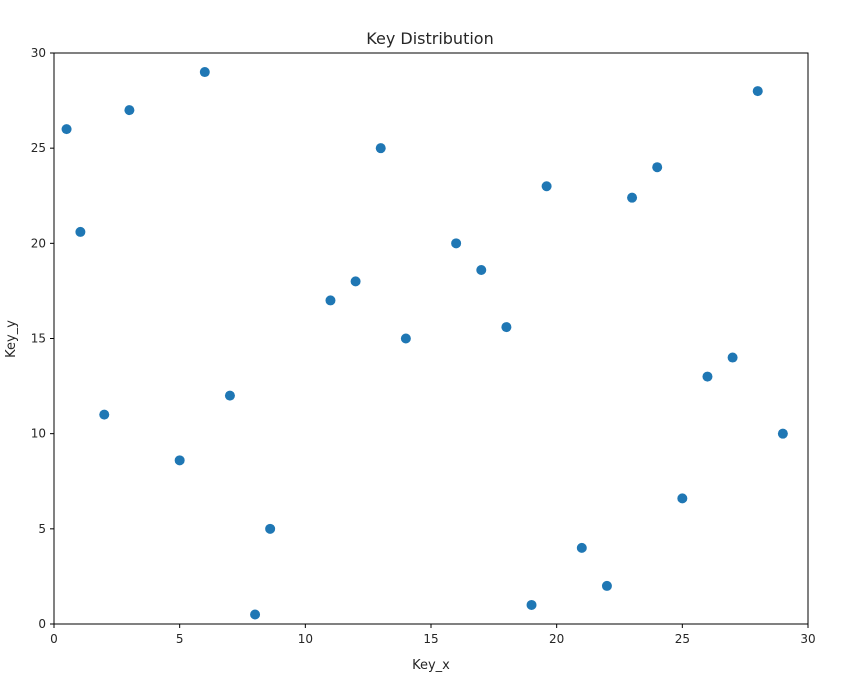 Image resolution: width=853 pixels, height=684 pixels. Describe the element at coordinates (556, 639) in the screenshot. I see `x-tick-label: 20` at that location.